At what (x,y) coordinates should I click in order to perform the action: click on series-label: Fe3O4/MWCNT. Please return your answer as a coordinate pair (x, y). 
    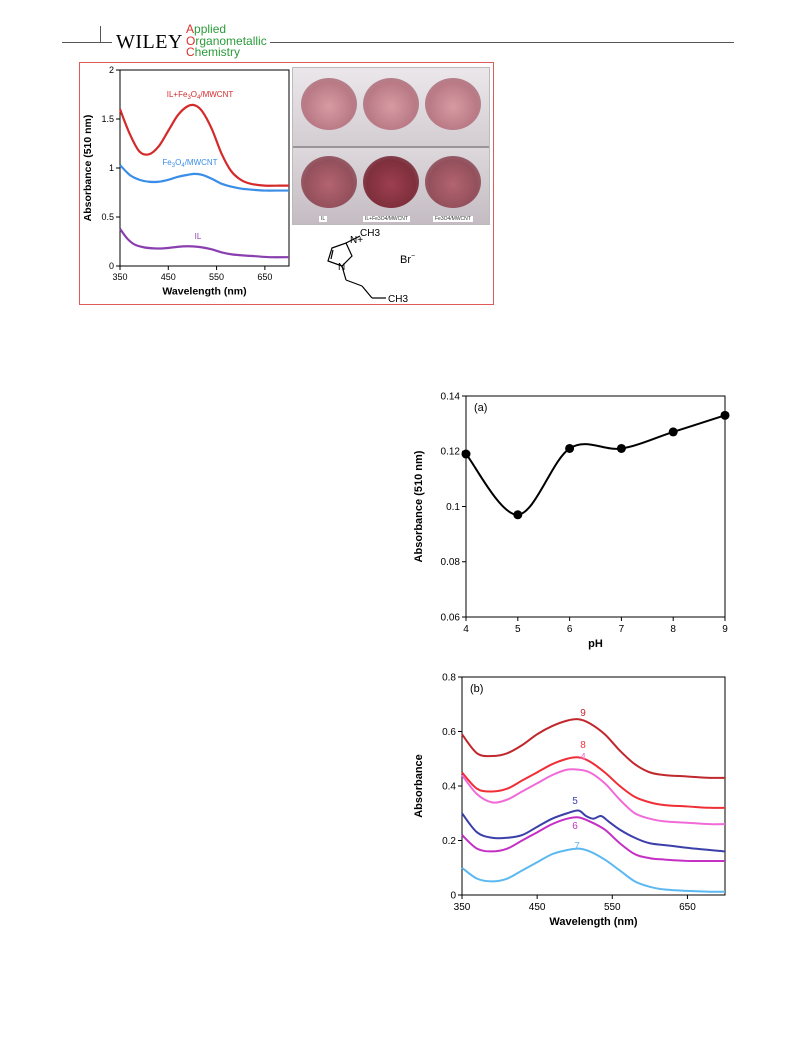
    Looking at the image, I should click on (189, 163).